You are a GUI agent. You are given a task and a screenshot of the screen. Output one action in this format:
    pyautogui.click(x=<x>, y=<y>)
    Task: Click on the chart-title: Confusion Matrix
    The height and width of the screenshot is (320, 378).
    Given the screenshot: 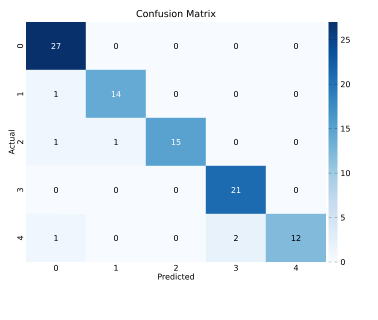 What is the action you would take?
    pyautogui.click(x=176, y=14)
    